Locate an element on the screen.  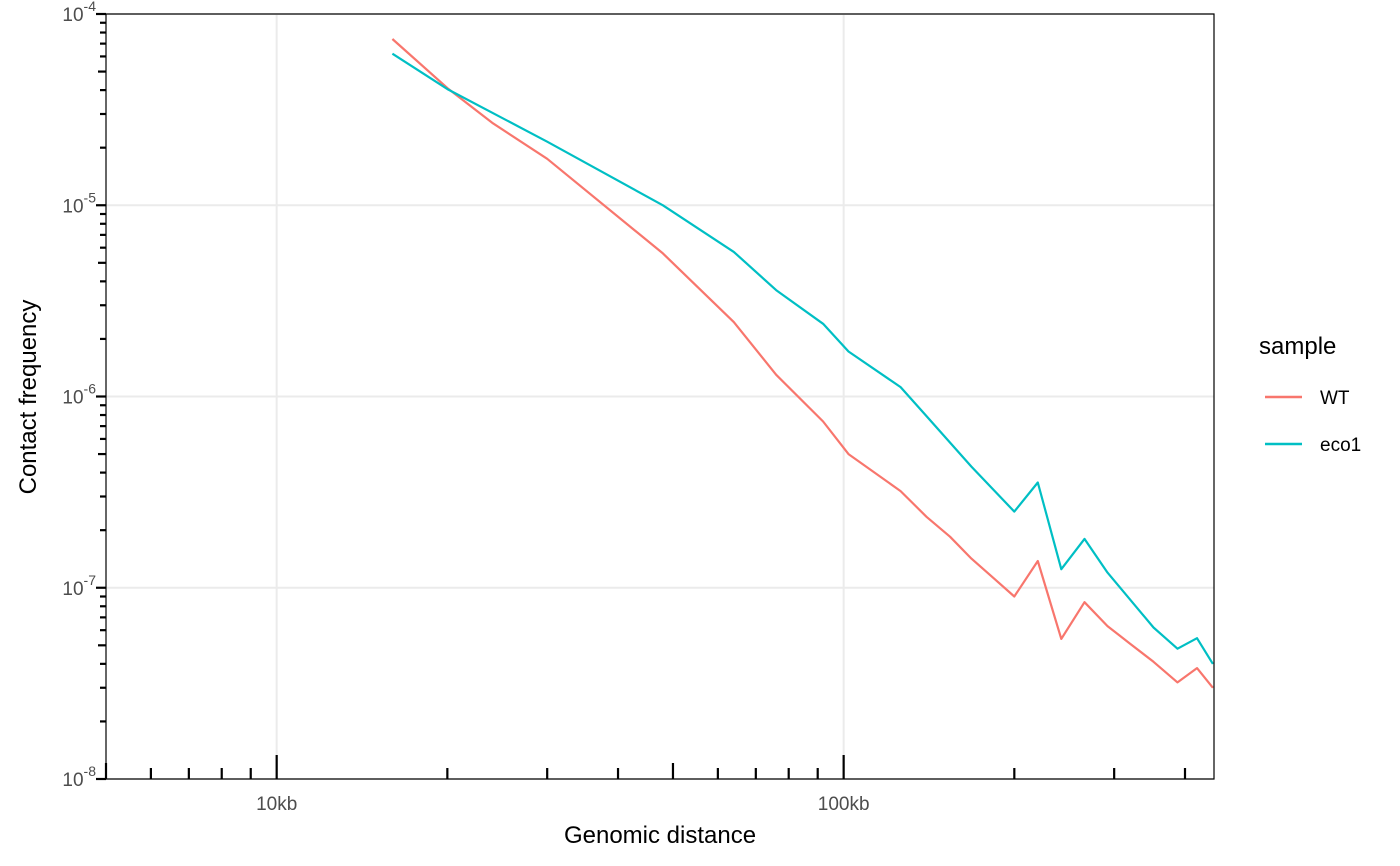
y-tick-label: 10⁻⁶ is located at coordinates (79, 395).